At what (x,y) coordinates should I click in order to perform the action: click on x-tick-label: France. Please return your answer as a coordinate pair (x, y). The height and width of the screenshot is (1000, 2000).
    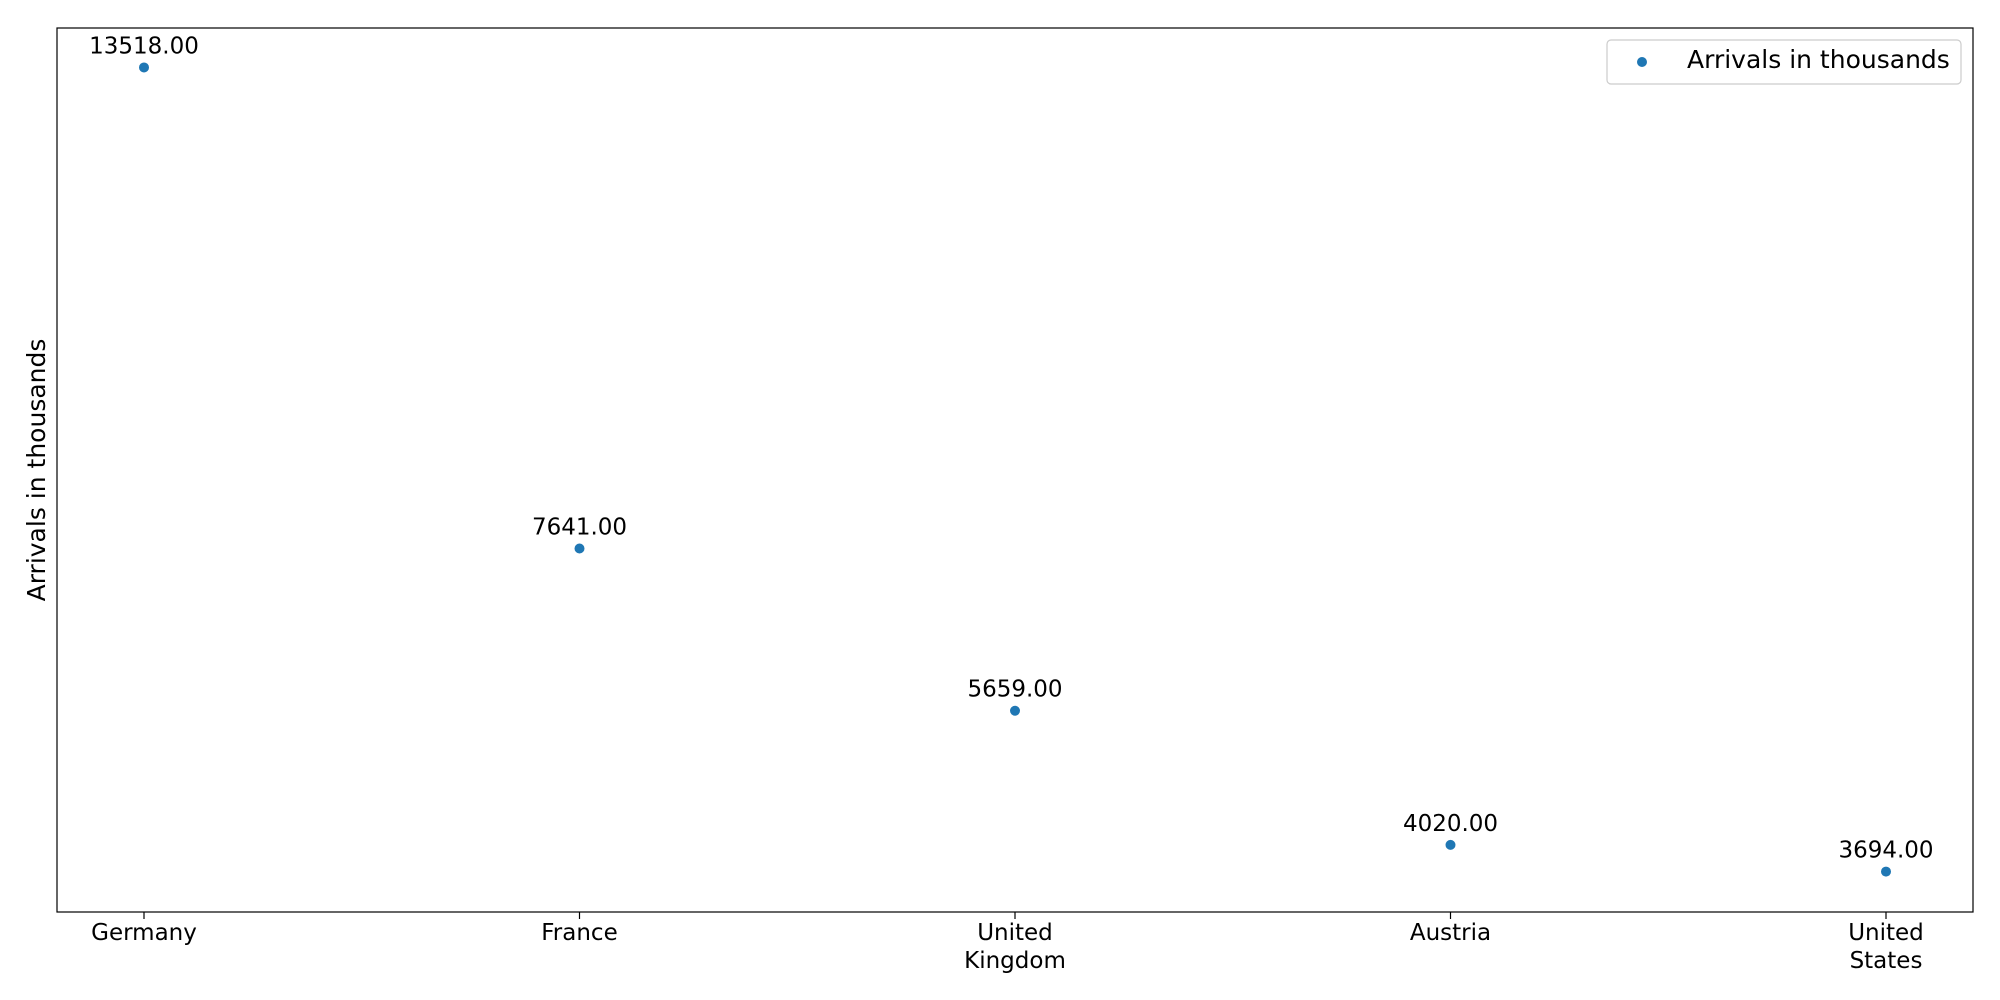
    Looking at the image, I should click on (579, 933).